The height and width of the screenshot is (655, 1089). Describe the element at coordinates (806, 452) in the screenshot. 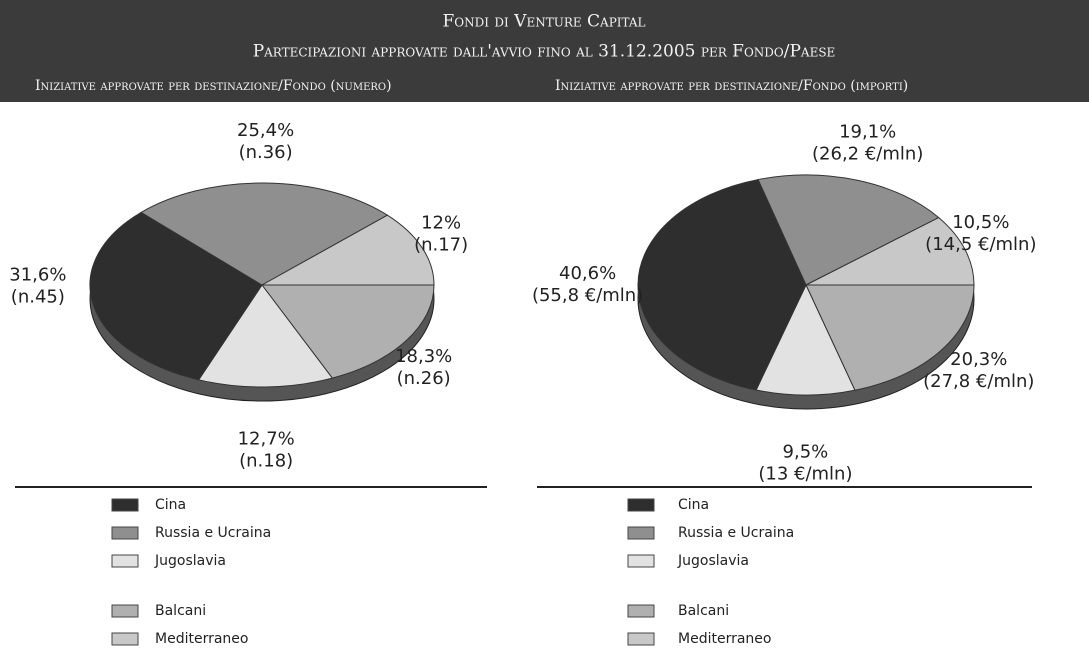

I see `value-label: 9,5%` at that location.